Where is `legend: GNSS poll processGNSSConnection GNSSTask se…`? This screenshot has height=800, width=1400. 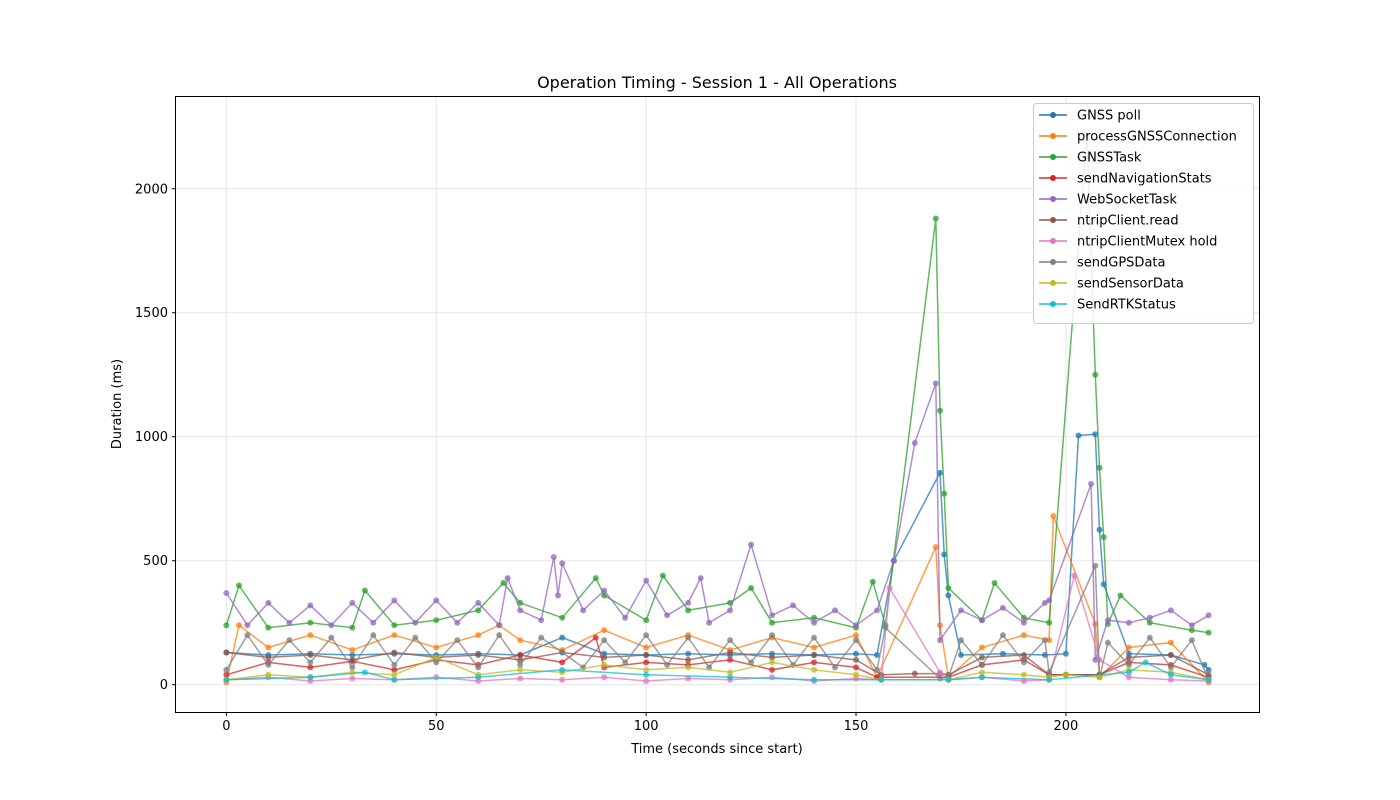
legend: GNSS poll processGNSSConnection GNSSTask se… is located at coordinates (1143, 213).